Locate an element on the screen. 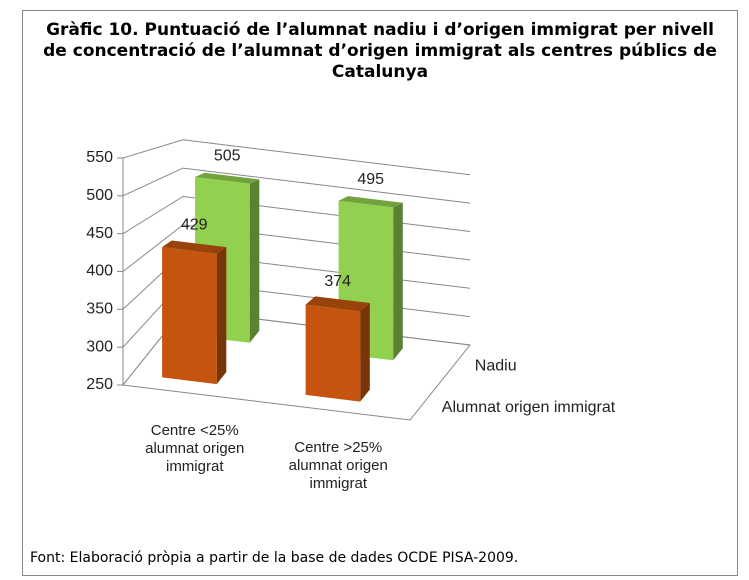 The height and width of the screenshot is (580, 749). series-label: Nadiu is located at coordinates (496, 366).